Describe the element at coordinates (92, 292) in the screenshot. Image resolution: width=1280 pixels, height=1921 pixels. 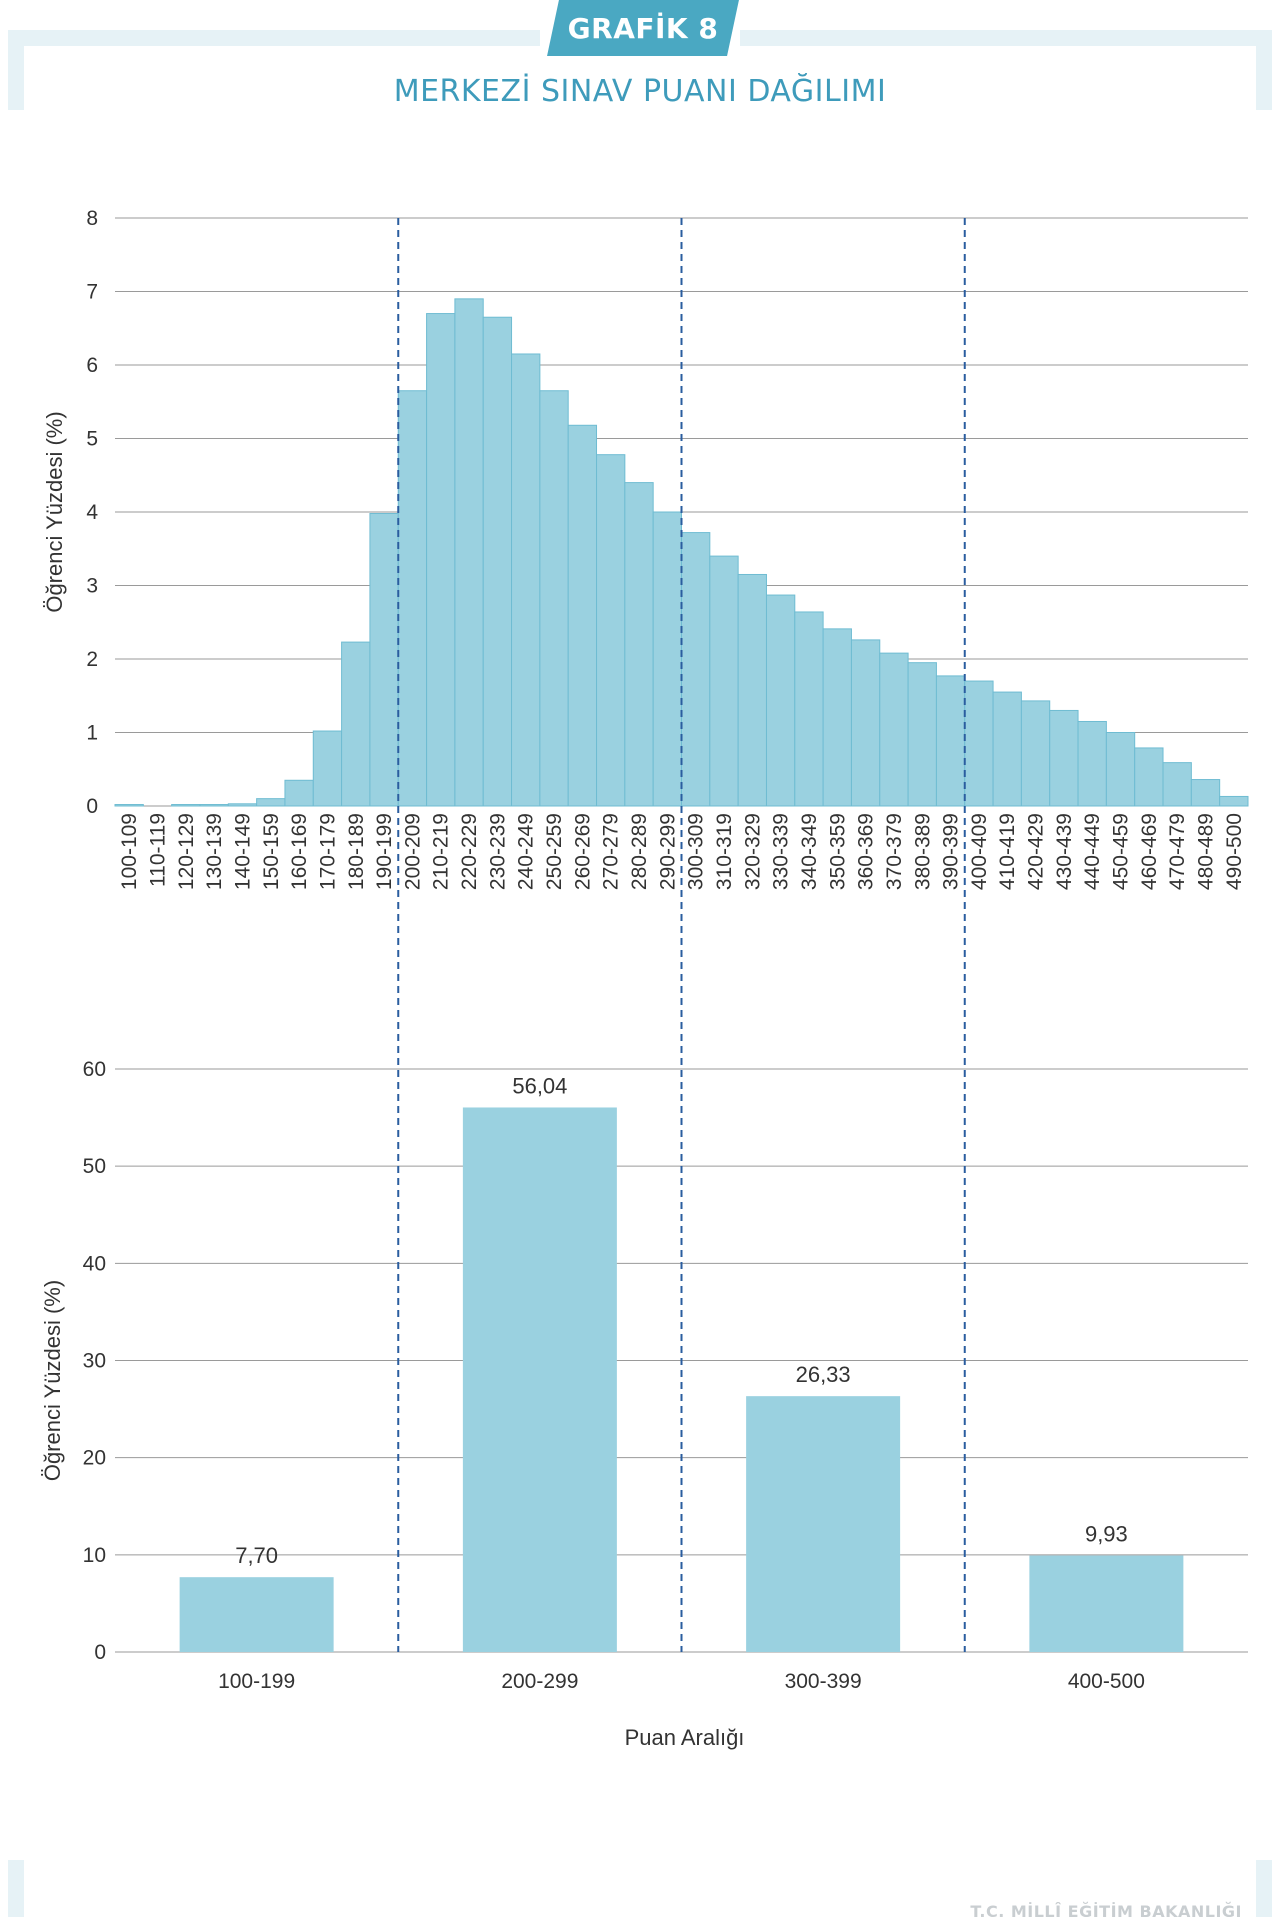
I see `histogram-y-tick-label: 7` at that location.